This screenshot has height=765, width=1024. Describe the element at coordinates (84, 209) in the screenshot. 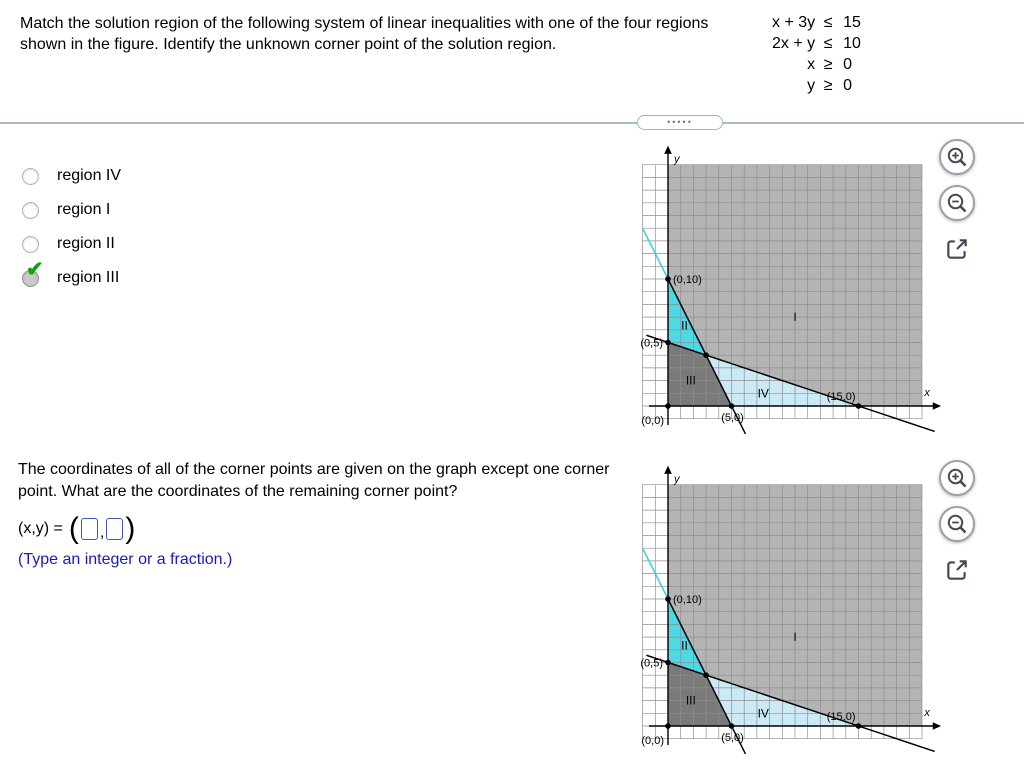

I see `radio-label: region I` at that location.